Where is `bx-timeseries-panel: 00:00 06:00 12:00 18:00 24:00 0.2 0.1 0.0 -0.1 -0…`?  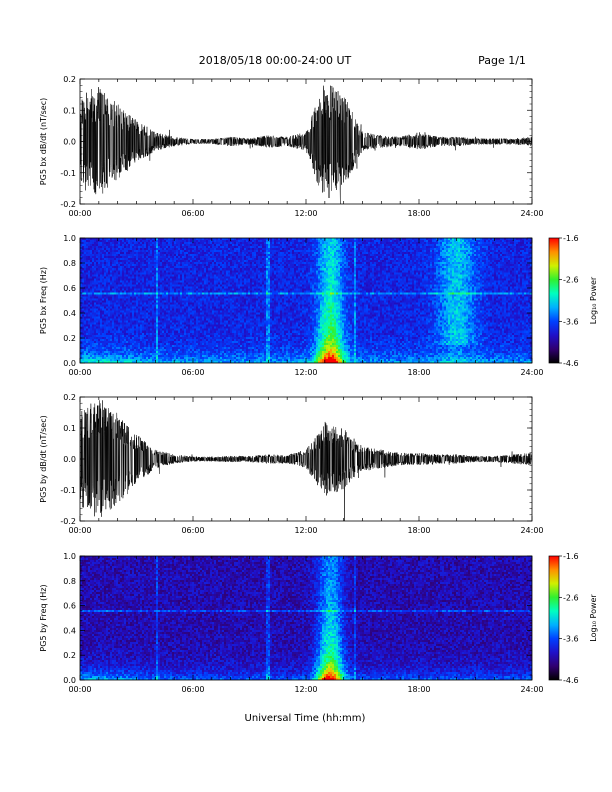
bx-timeseries-panel: 00:00 06:00 12:00 18:00 24:00 0.2 0.1 0.0 -0.1 -0… is located at coordinates (291, 146).